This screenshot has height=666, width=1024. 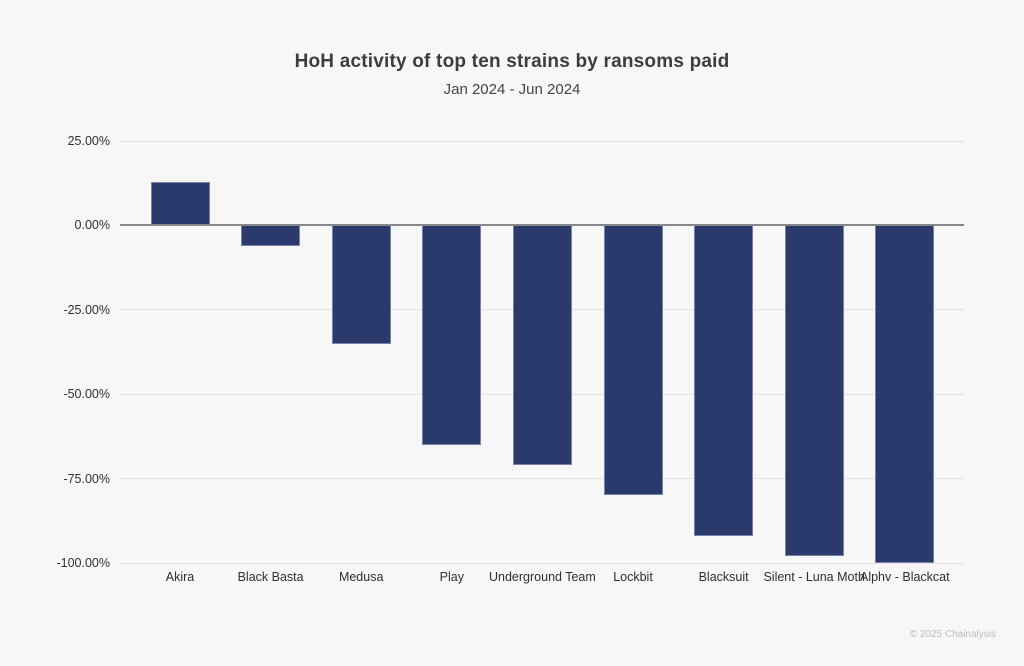 What do you see at coordinates (952, 634) in the screenshot?
I see `copyright-footer: © 2025 Chainalysis` at bounding box center [952, 634].